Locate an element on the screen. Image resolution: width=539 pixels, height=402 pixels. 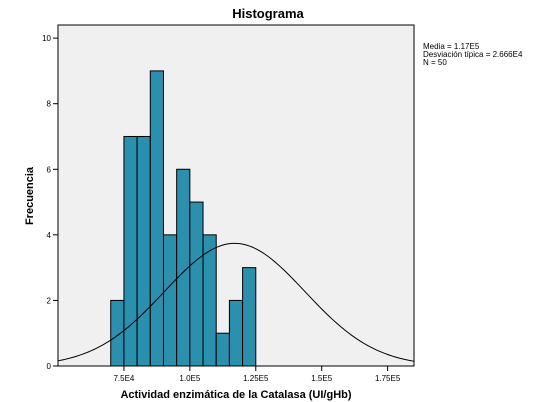
stats-mean: Media = 1.17E5 is located at coordinates (451, 46).